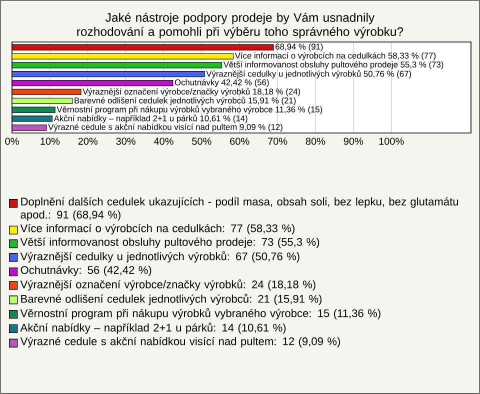 Image resolution: width=480 pixels, height=394 pixels. I want to click on x-tick-label: 50%, so click(202, 141).